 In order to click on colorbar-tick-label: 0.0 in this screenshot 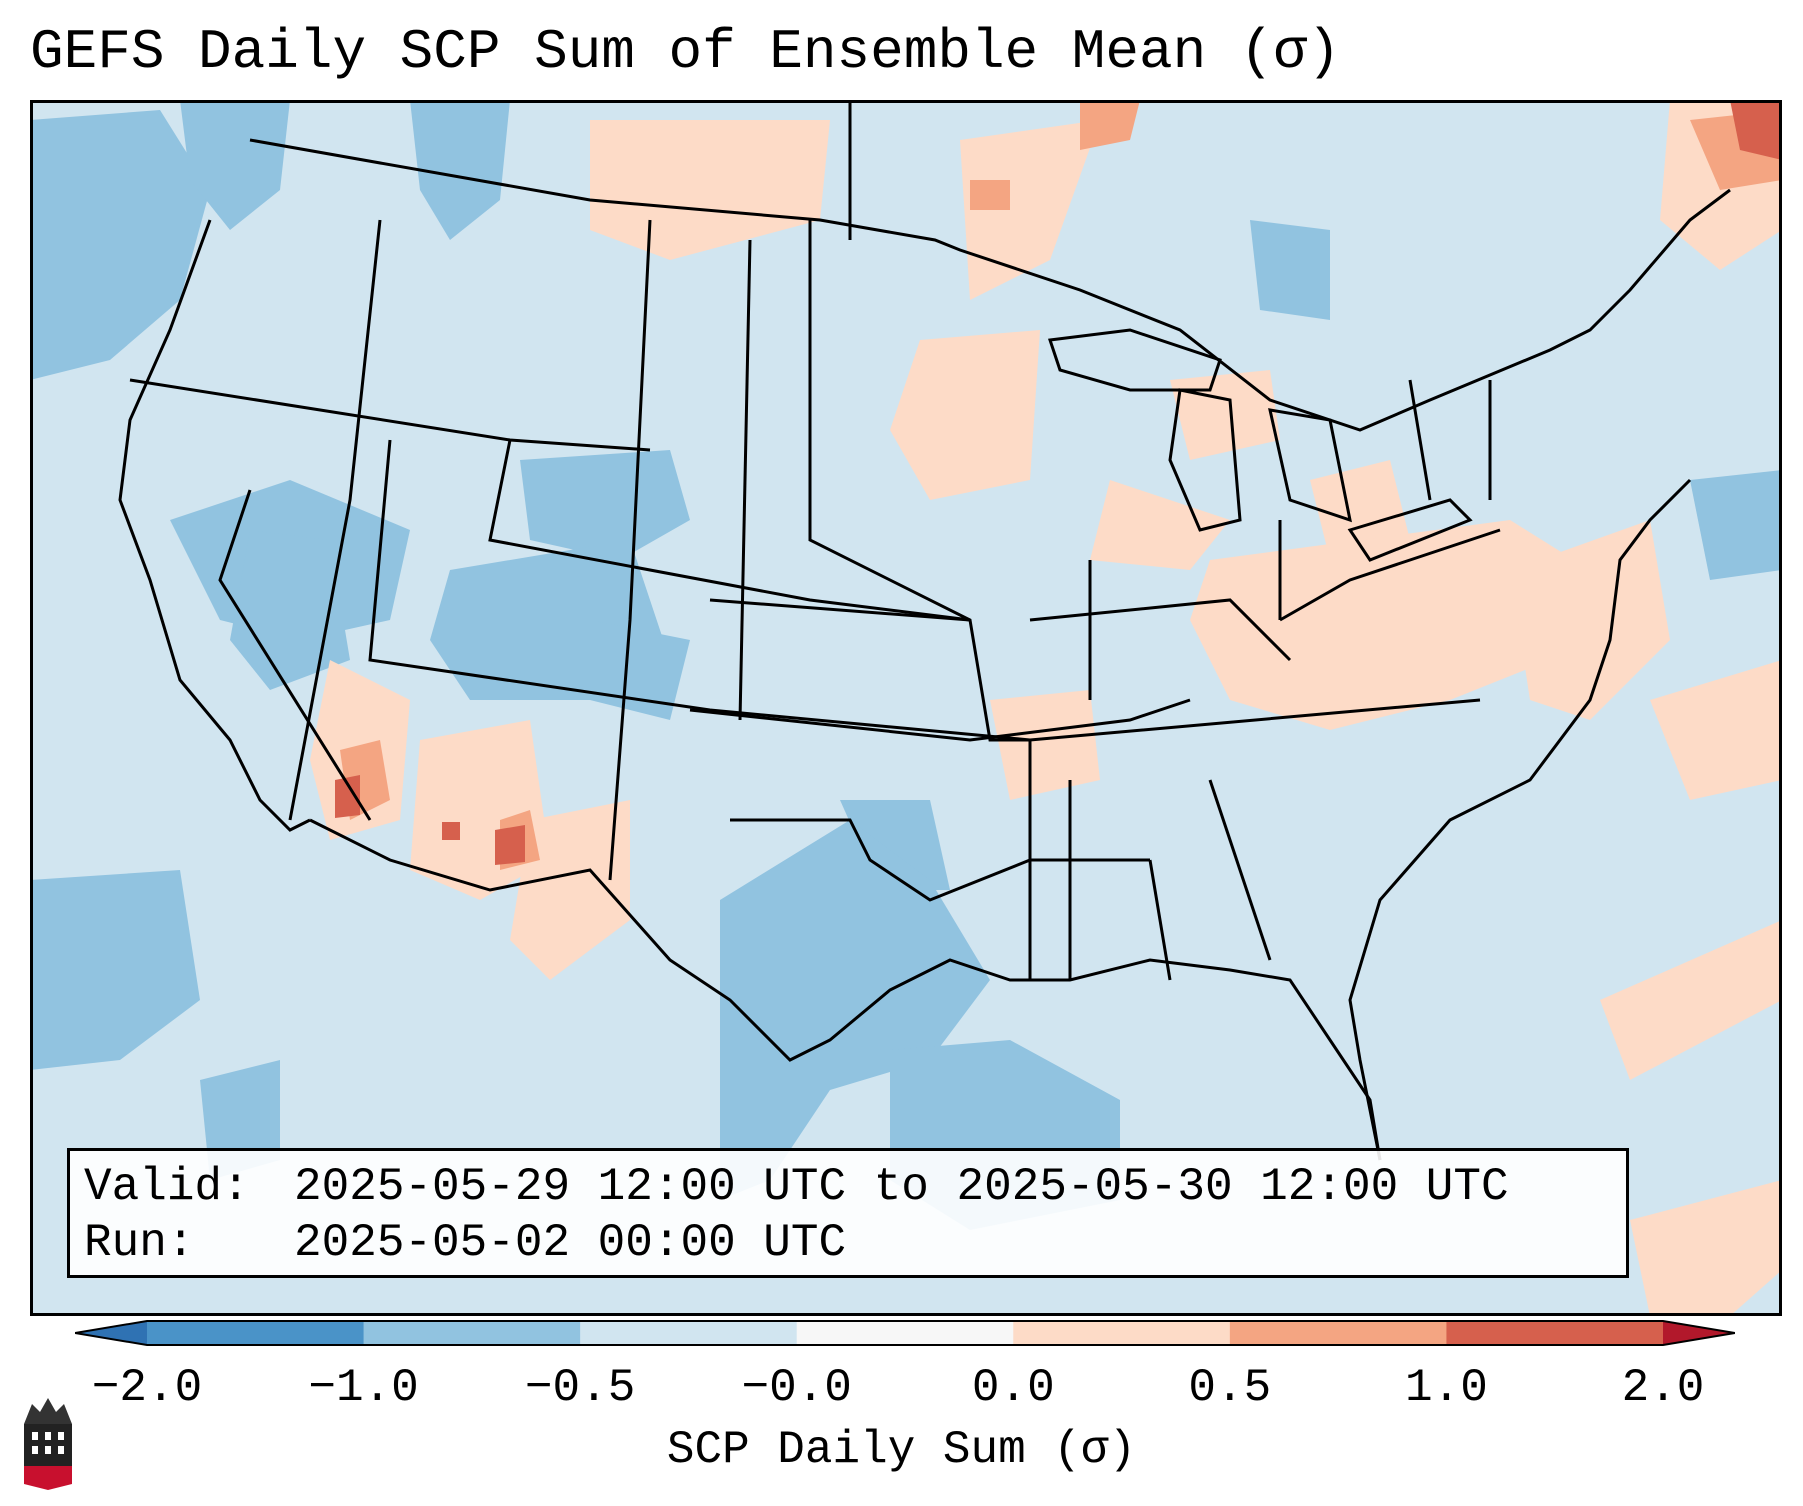, I will do `click(1013, 1388)`.